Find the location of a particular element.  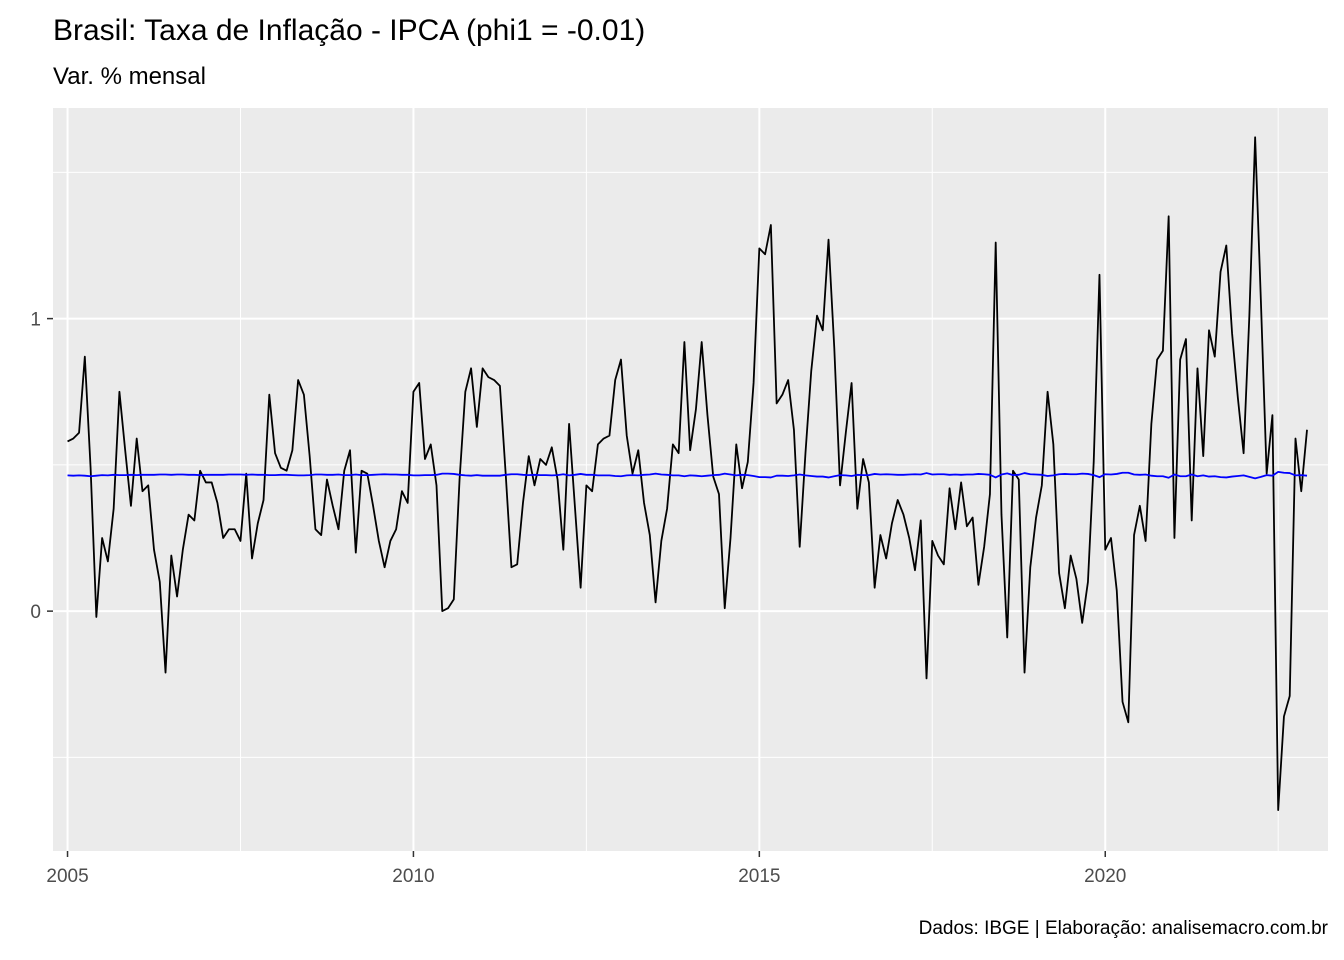

x-tick-label: 2015 is located at coordinates (759, 876).